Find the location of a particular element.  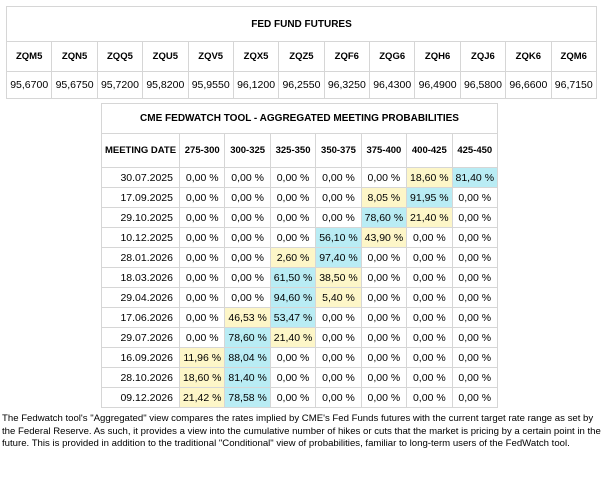

range-header-325-350: 325-350 is located at coordinates (293, 150).